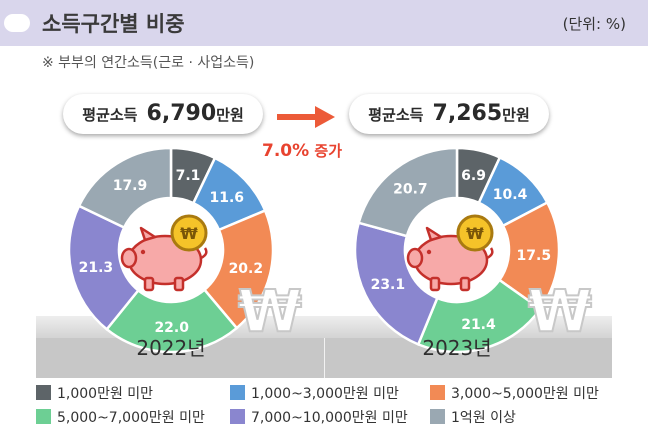 The height and width of the screenshot is (446, 648). Describe the element at coordinates (246, 269) in the screenshot. I see `slice-label: 20.2` at that location.